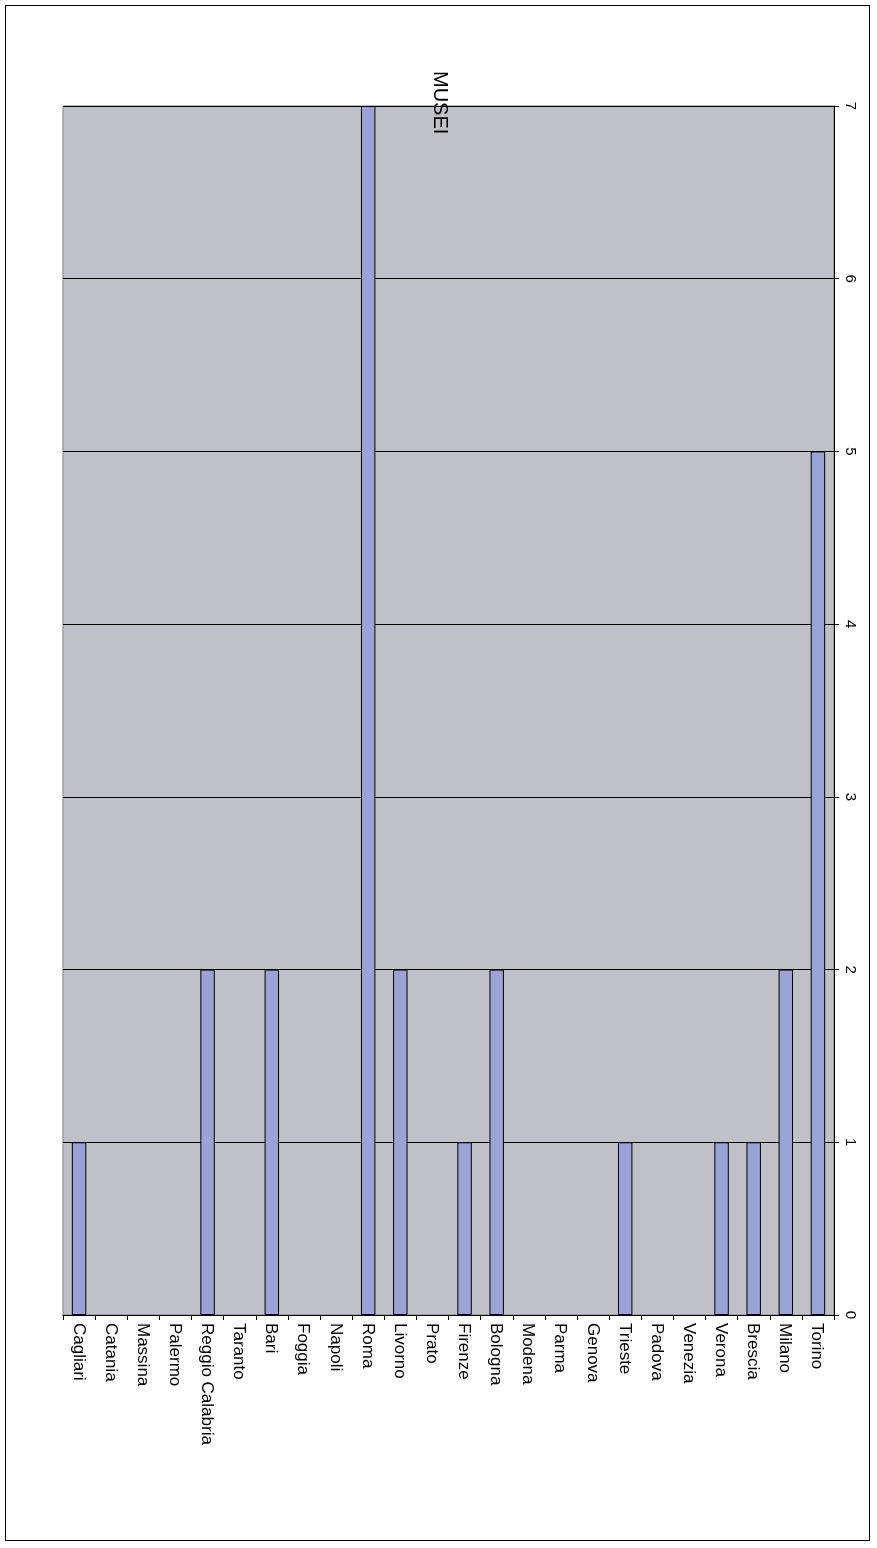  Describe the element at coordinates (625, 1349) in the screenshot. I see `x-tick-label: Trieste` at that location.